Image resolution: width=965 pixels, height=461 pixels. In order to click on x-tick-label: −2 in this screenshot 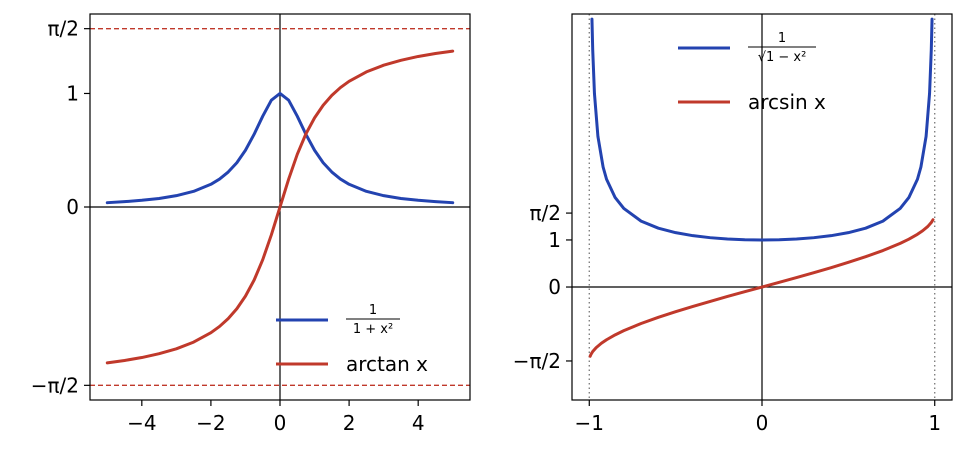, I will do `click(210, 423)`.